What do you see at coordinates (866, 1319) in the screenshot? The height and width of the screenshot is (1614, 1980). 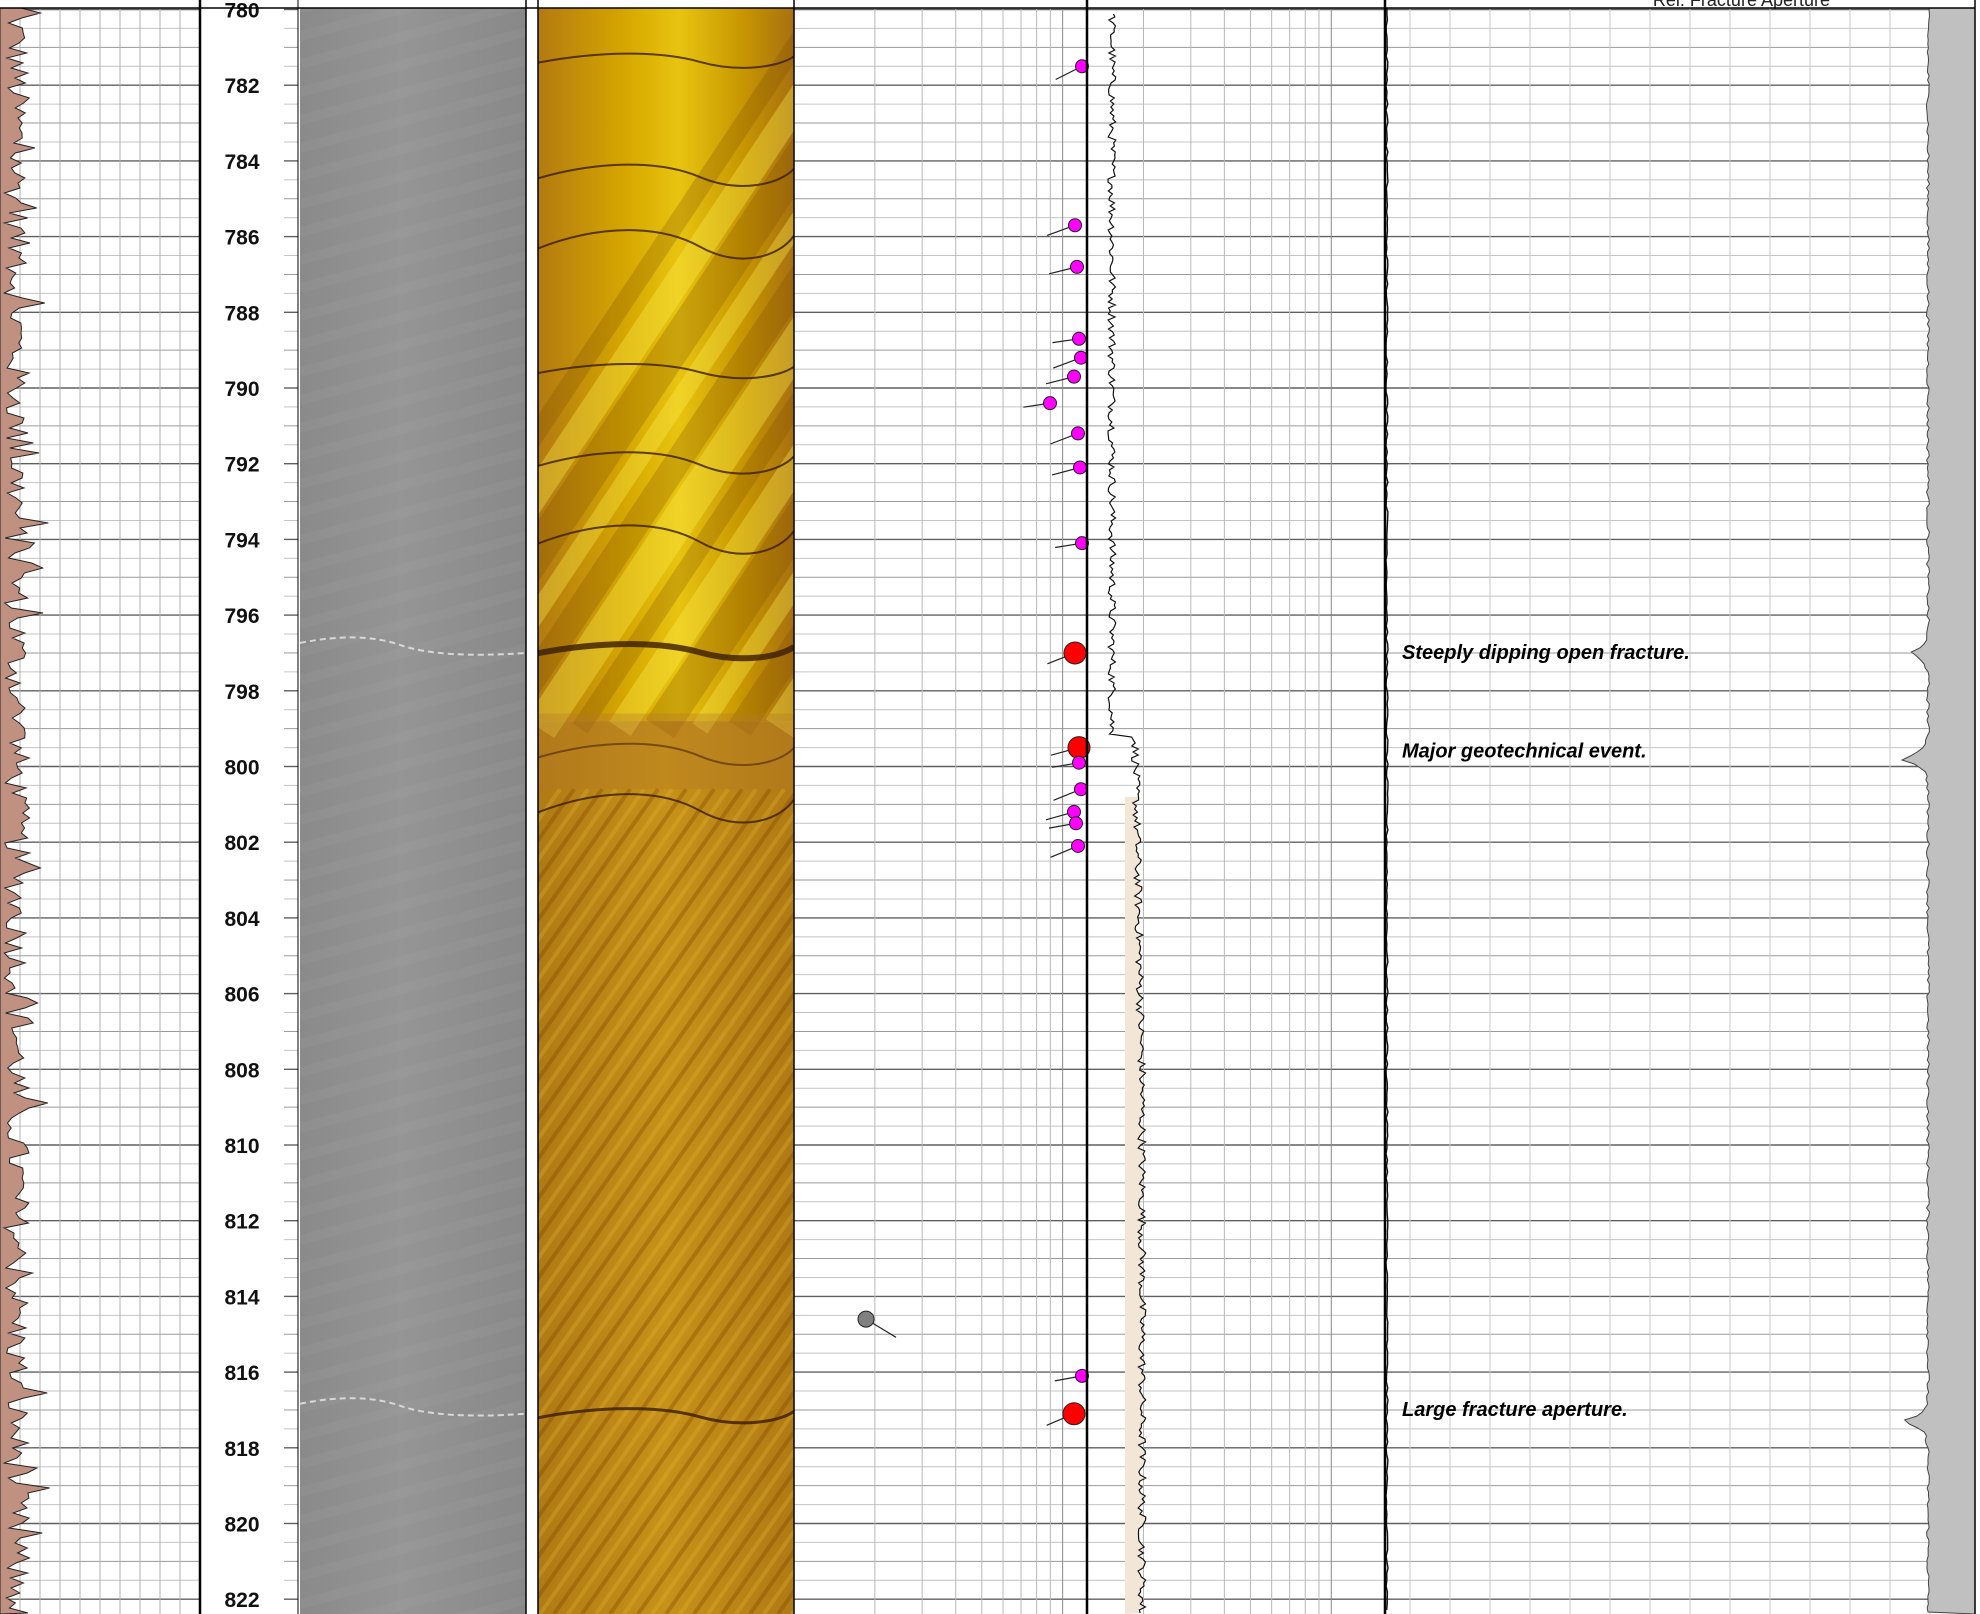 I see `tadpole-other` at bounding box center [866, 1319].